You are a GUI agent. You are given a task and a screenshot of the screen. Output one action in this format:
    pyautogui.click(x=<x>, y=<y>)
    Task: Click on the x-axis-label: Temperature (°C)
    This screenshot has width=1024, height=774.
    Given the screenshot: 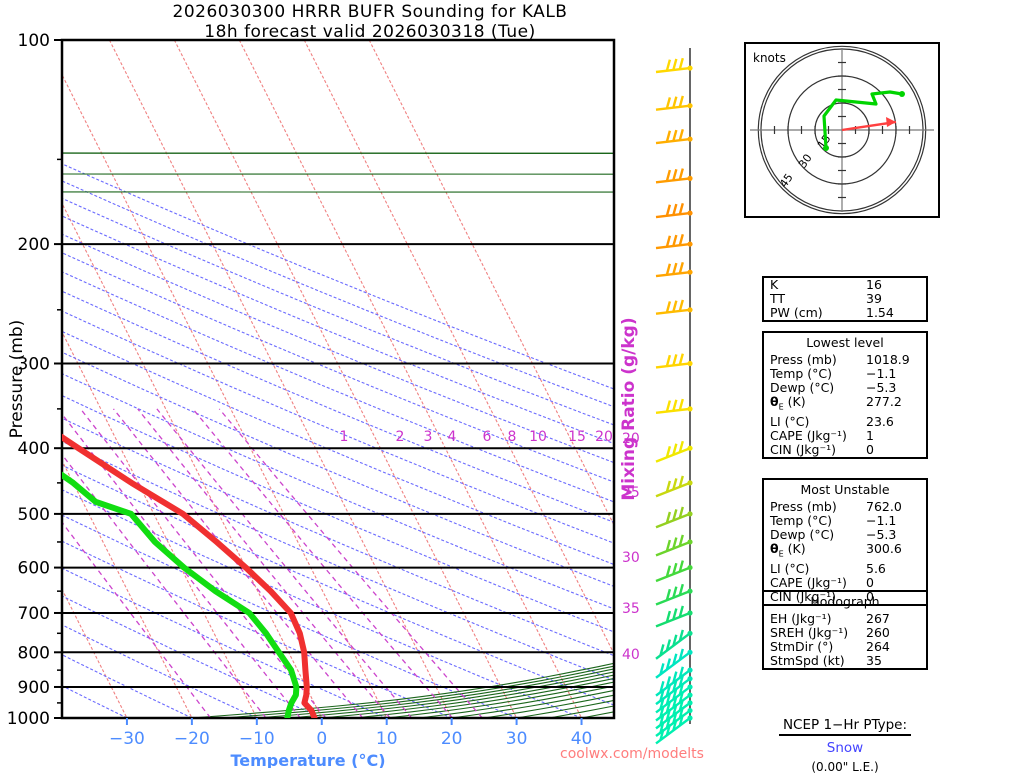 What is the action you would take?
    pyautogui.click(x=307, y=759)
    